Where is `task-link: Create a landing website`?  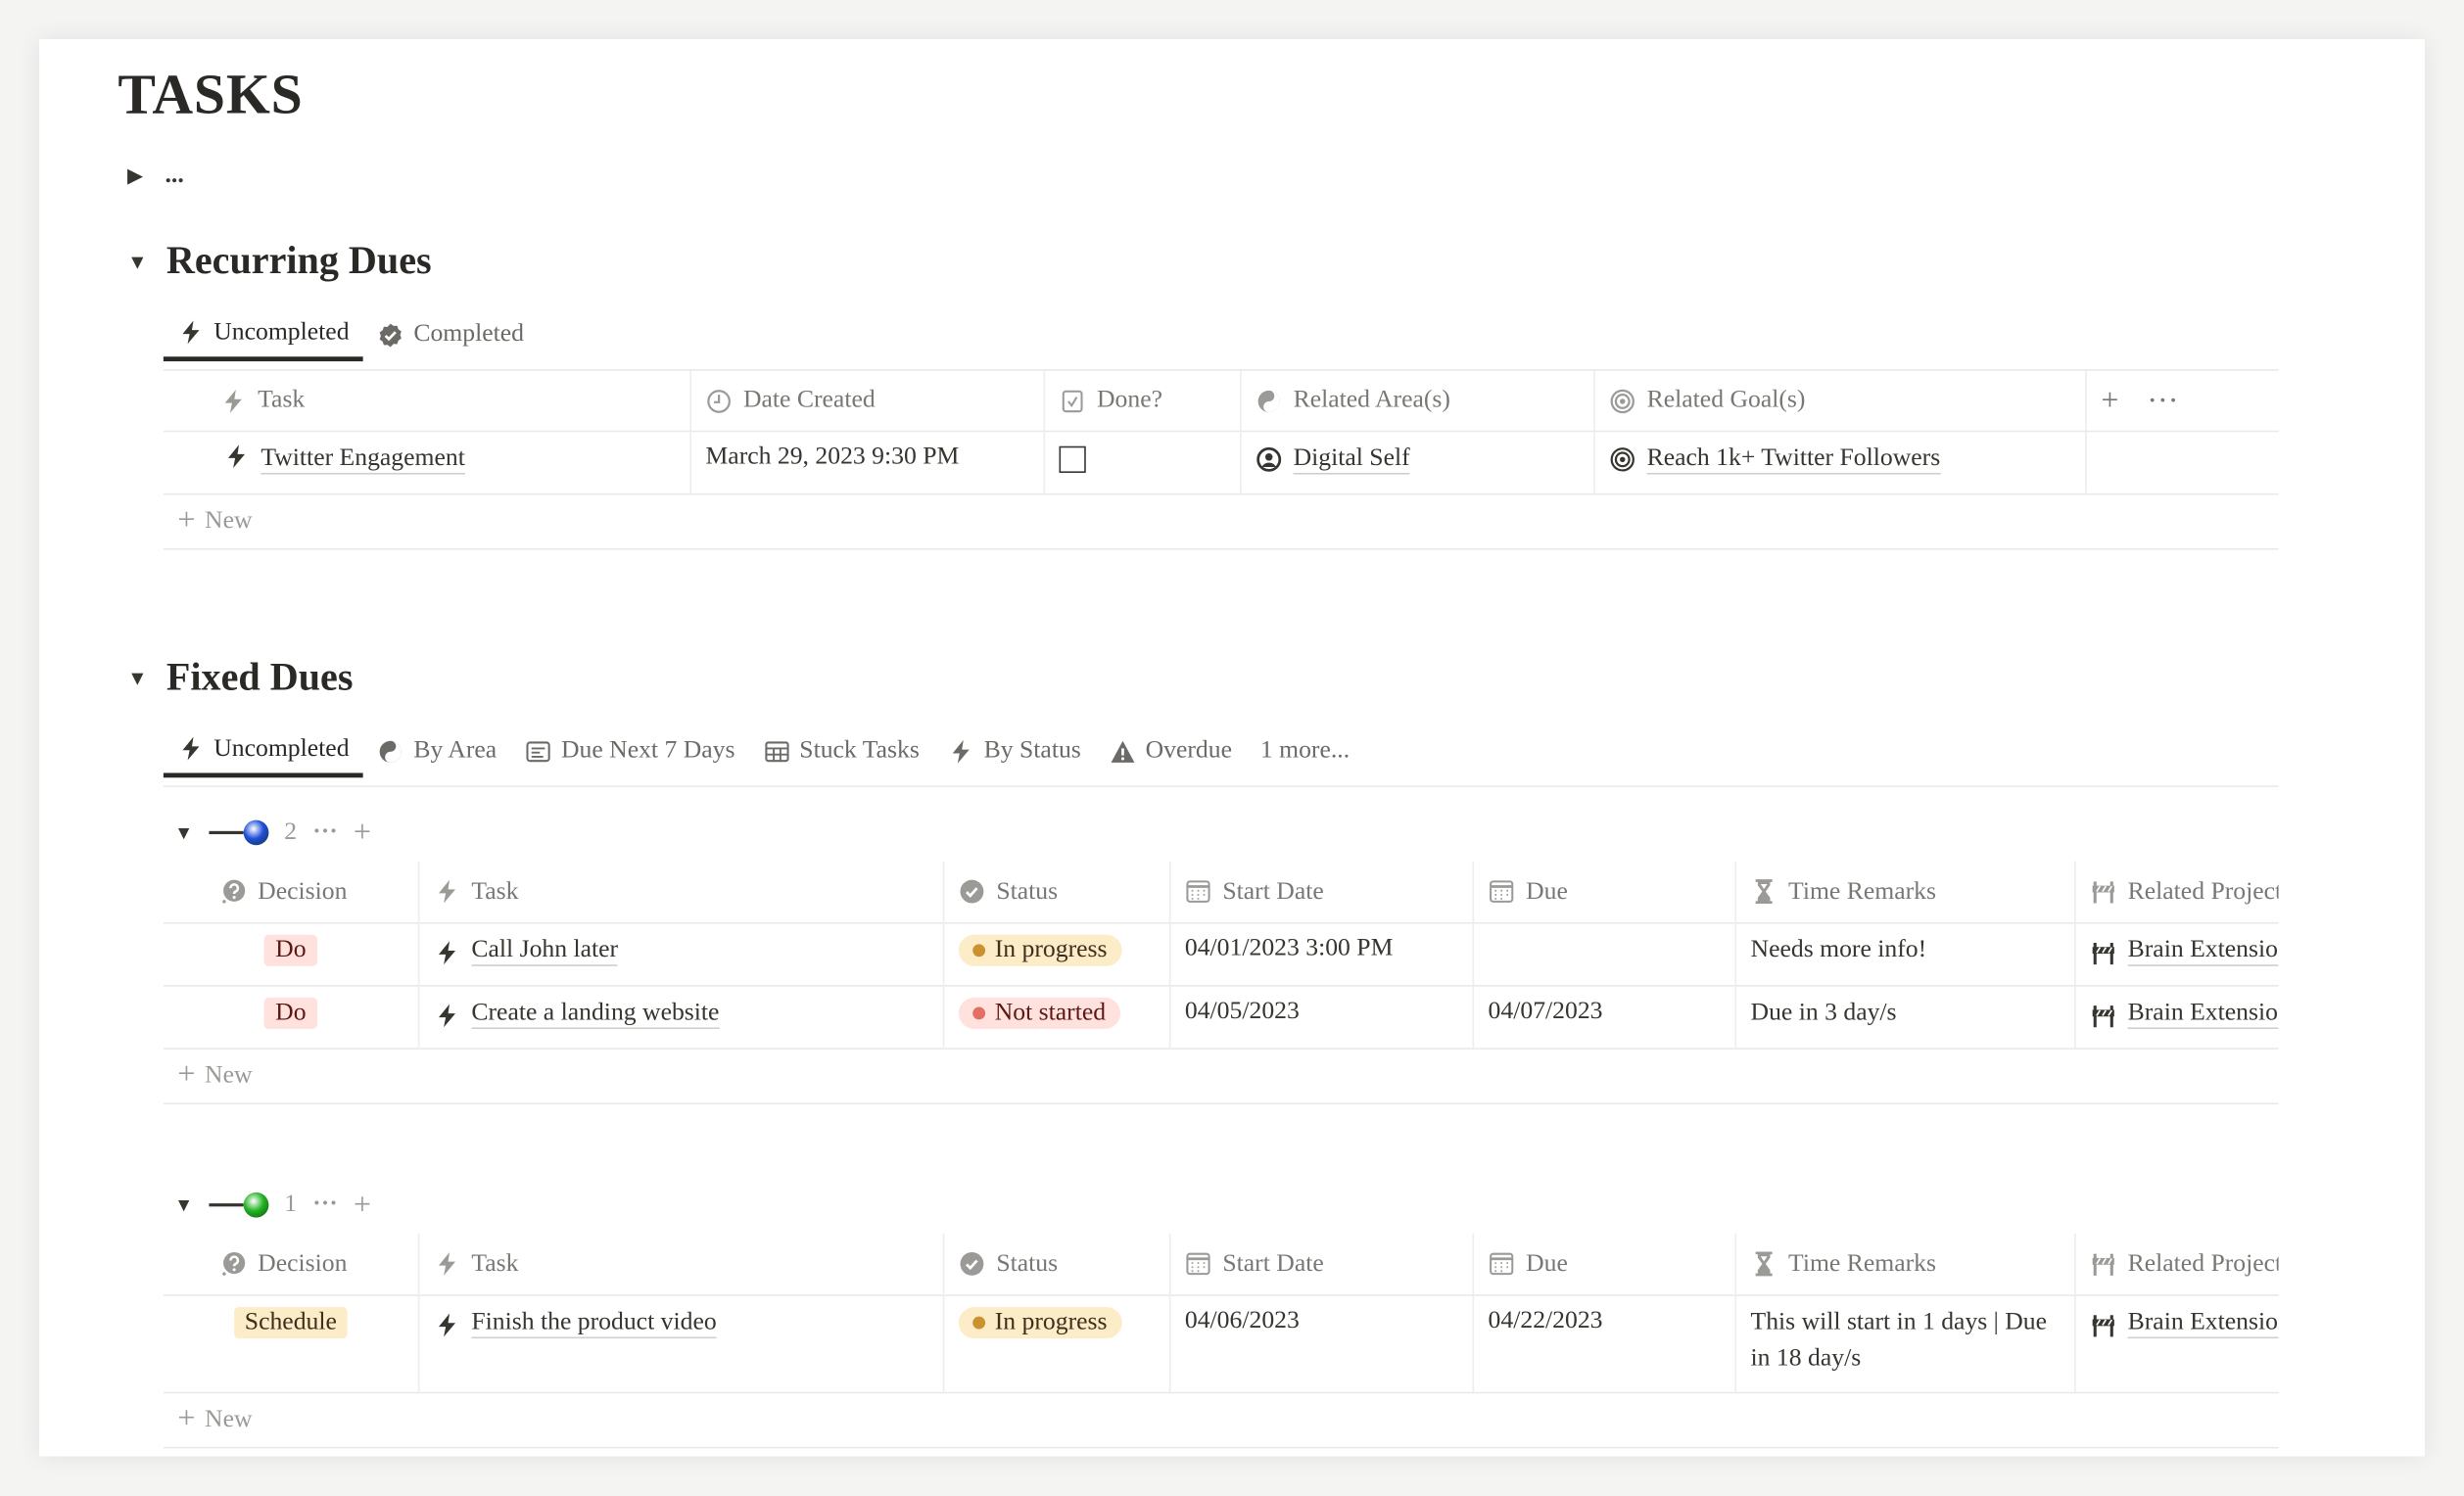 task-link: Create a landing website is located at coordinates (595, 1014).